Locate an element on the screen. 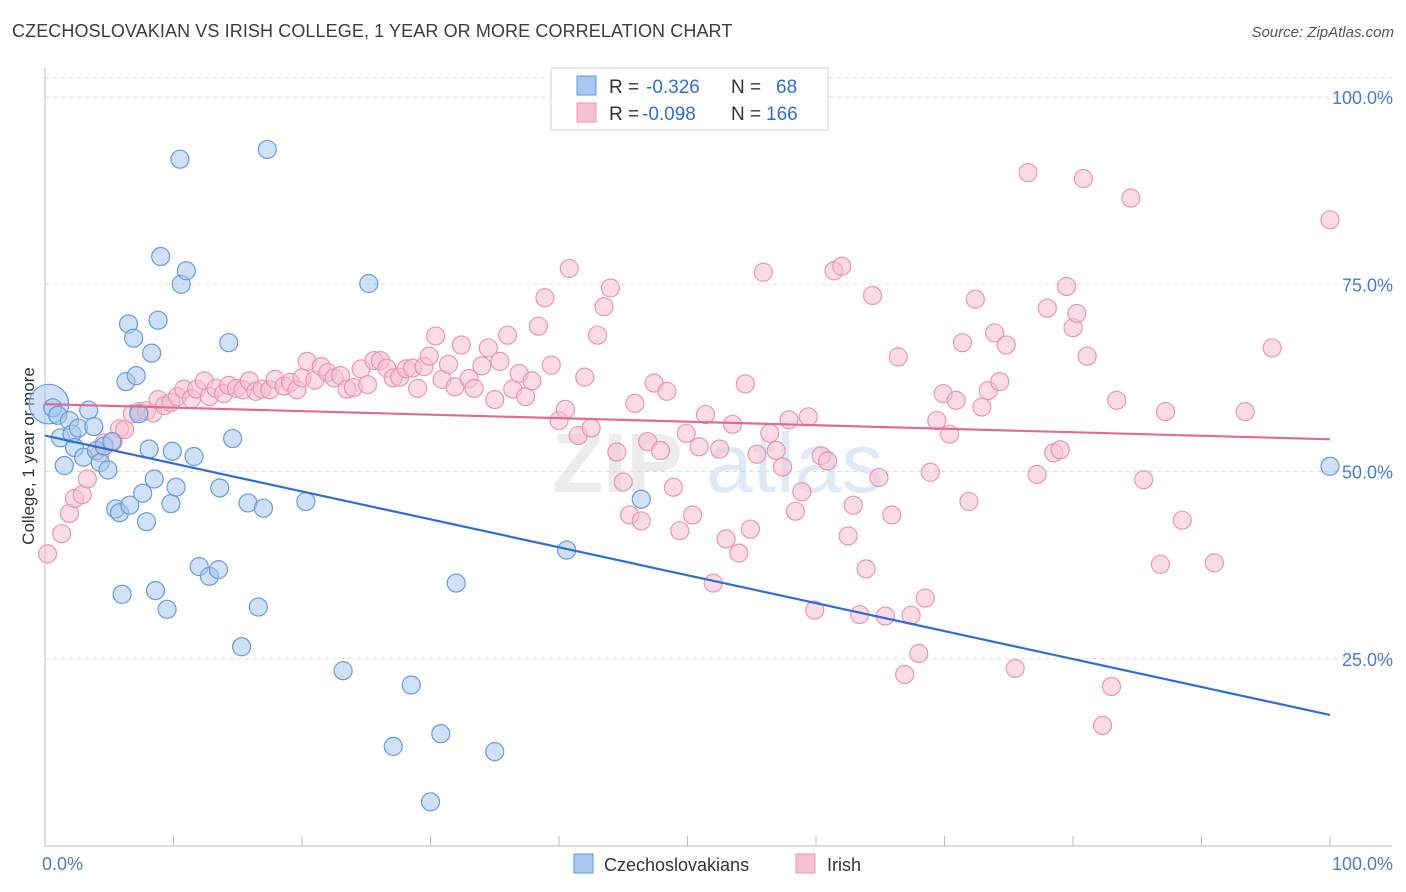  bottom-legend-czech: Czechoslovakians is located at coordinates (676, 865).